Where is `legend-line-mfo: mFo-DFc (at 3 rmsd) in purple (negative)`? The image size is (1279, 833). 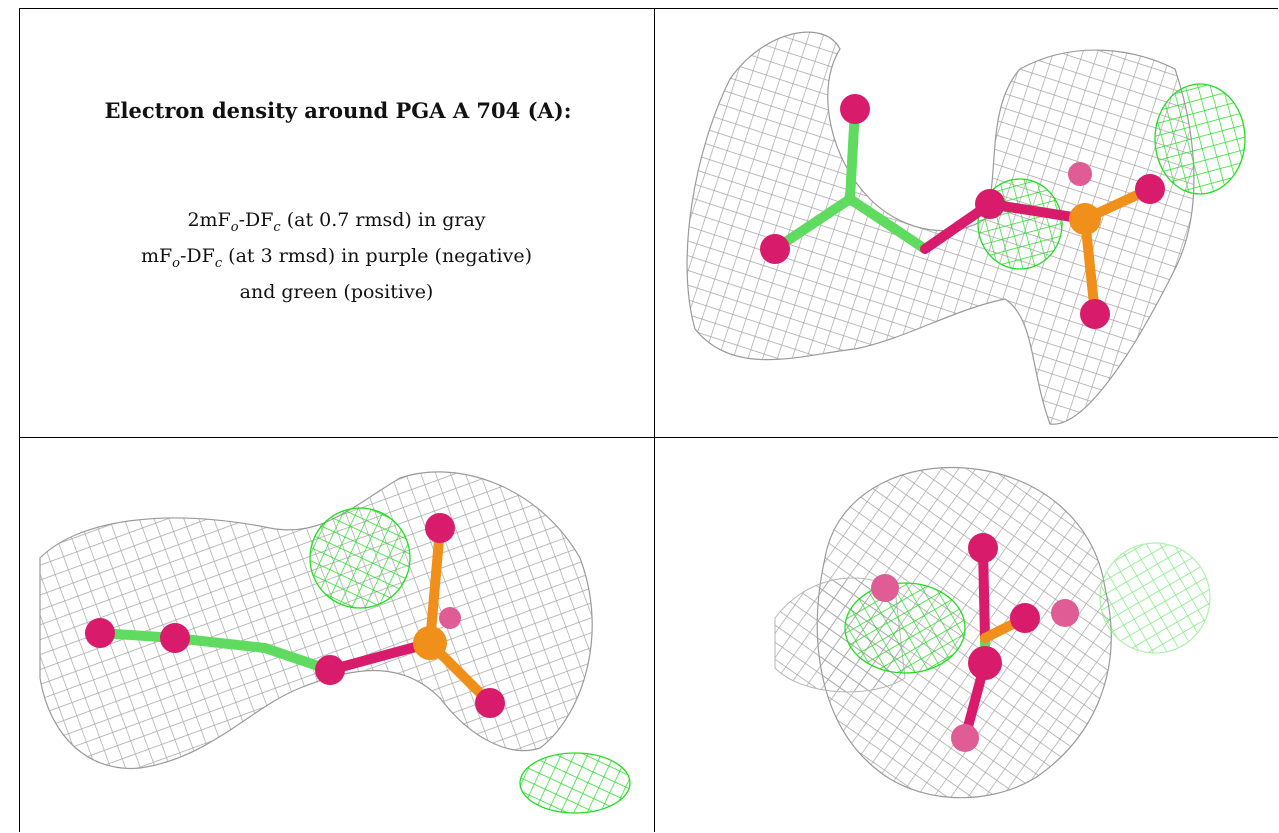 legend-line-mfo: mFo-DFc (at 3 rmsd) in purple (negative) is located at coordinates (336, 257).